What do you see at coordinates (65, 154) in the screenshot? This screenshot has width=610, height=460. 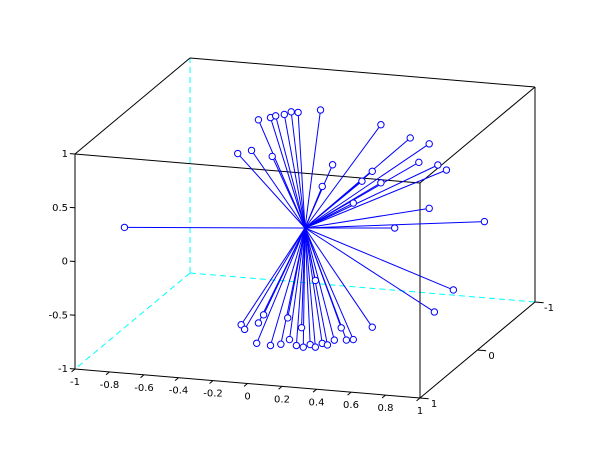 I see `z-tick-label: 1` at bounding box center [65, 154].